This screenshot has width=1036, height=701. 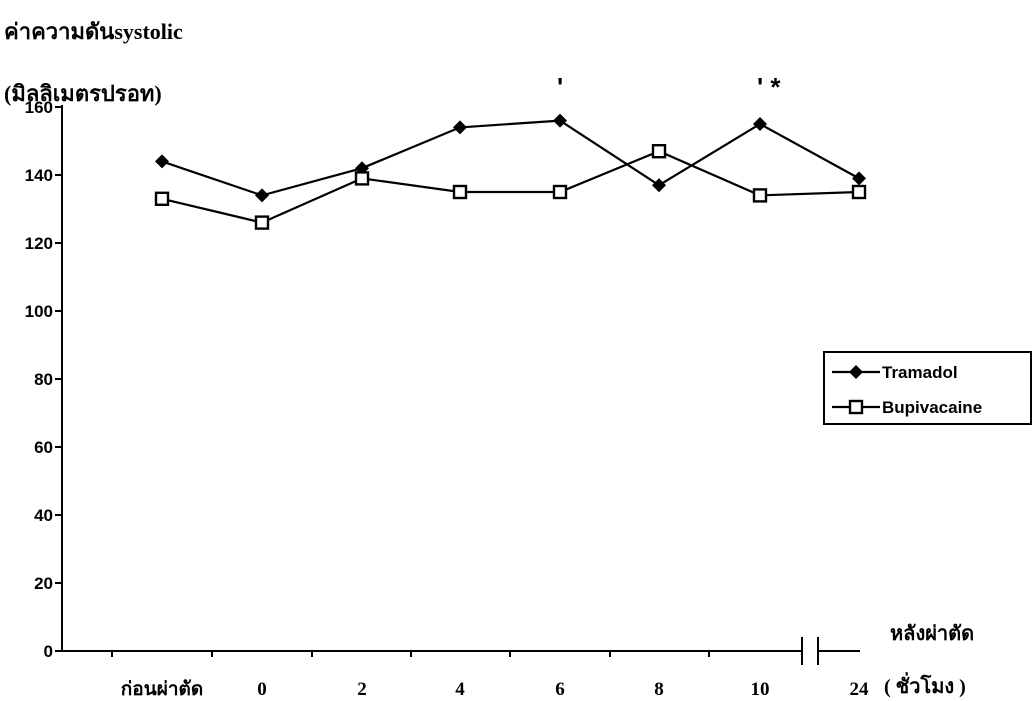 I want to click on y-tick-label: 100, so click(x=39, y=311).